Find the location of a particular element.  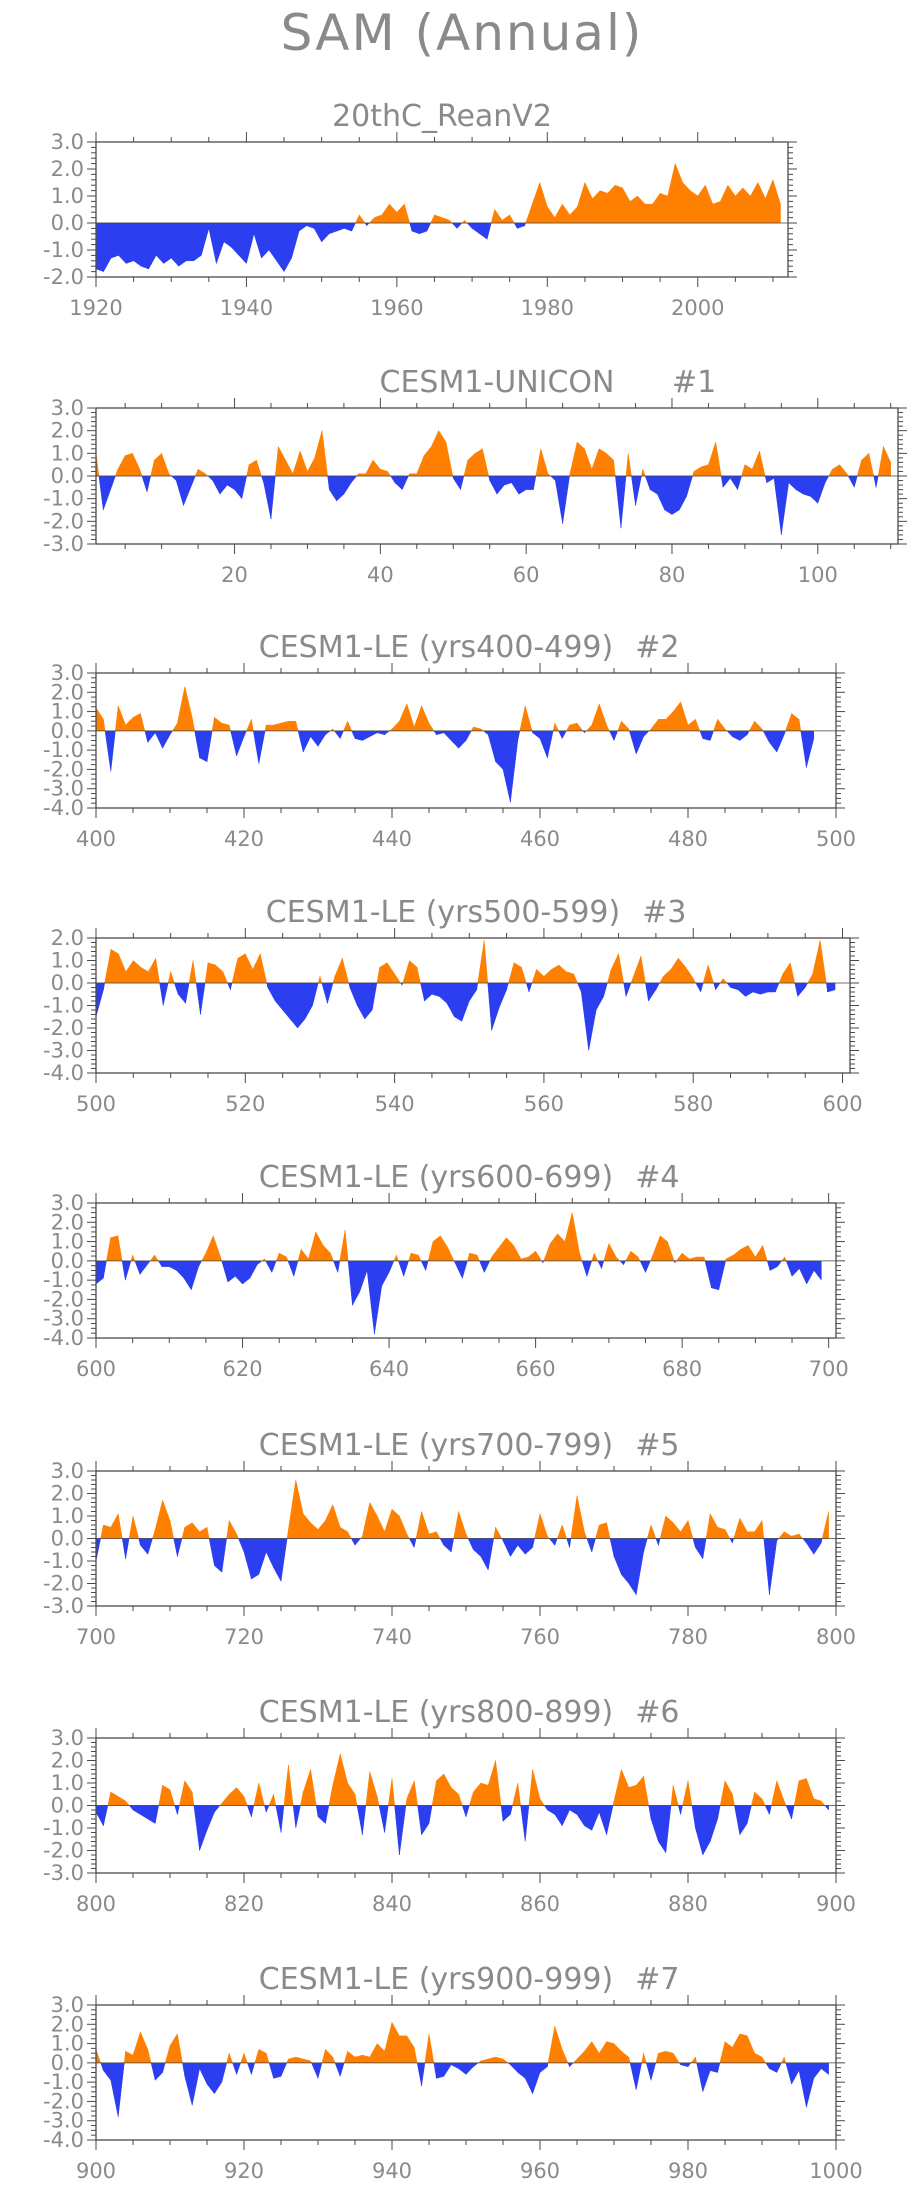

x-tick-label: 500 is located at coordinates (836, 839).